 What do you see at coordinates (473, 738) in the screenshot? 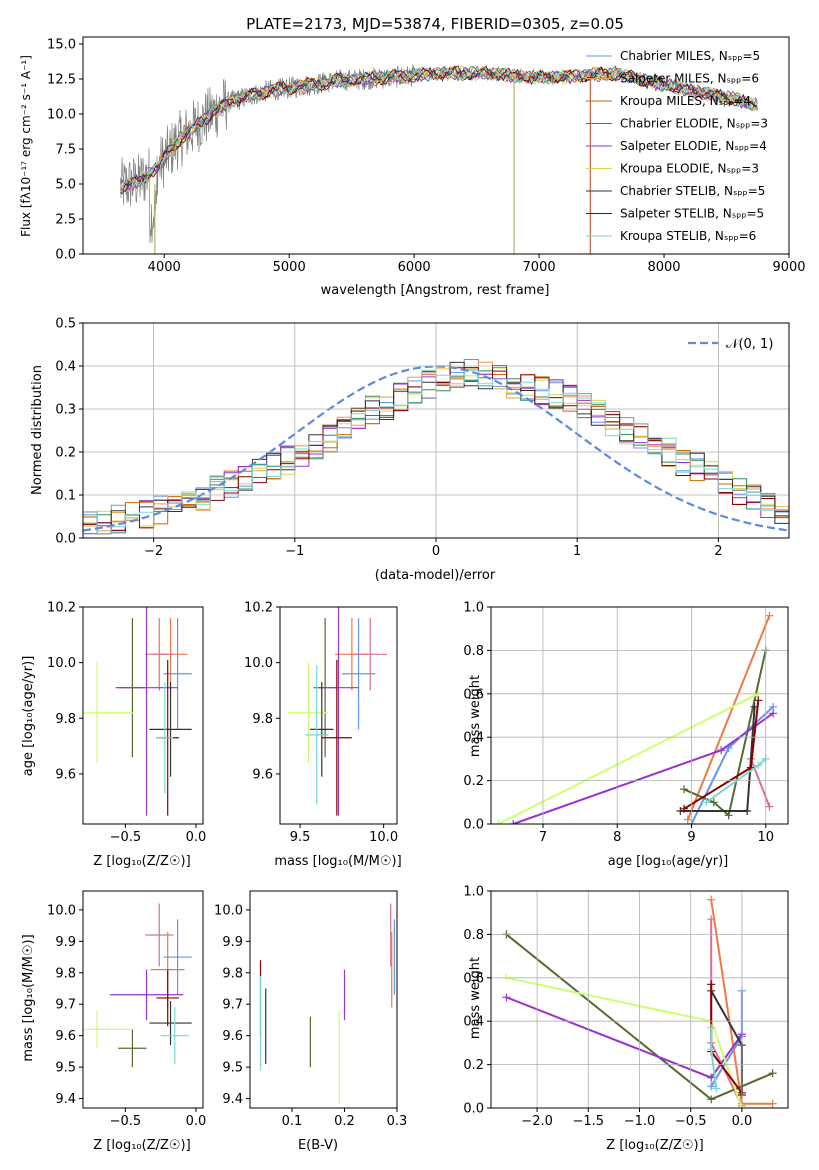
I see `mwage-ytick-label: 0.4` at bounding box center [473, 738].